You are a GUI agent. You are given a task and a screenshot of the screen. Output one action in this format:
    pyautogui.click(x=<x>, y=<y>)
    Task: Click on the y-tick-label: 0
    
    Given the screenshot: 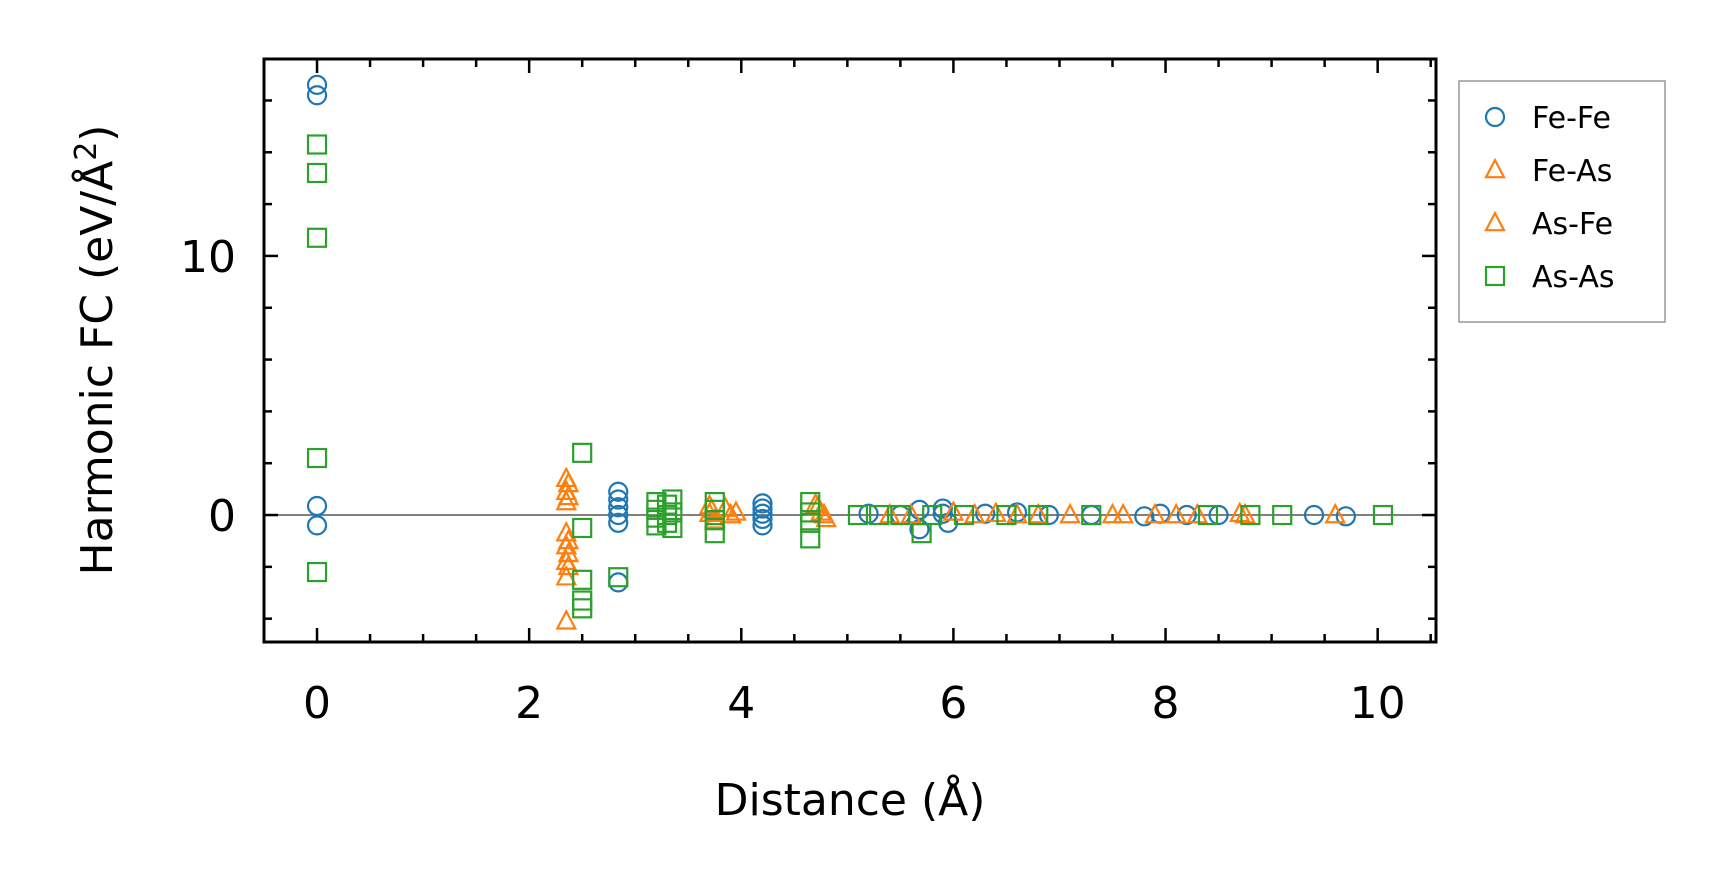 What is the action you would take?
    pyautogui.click(x=222, y=516)
    